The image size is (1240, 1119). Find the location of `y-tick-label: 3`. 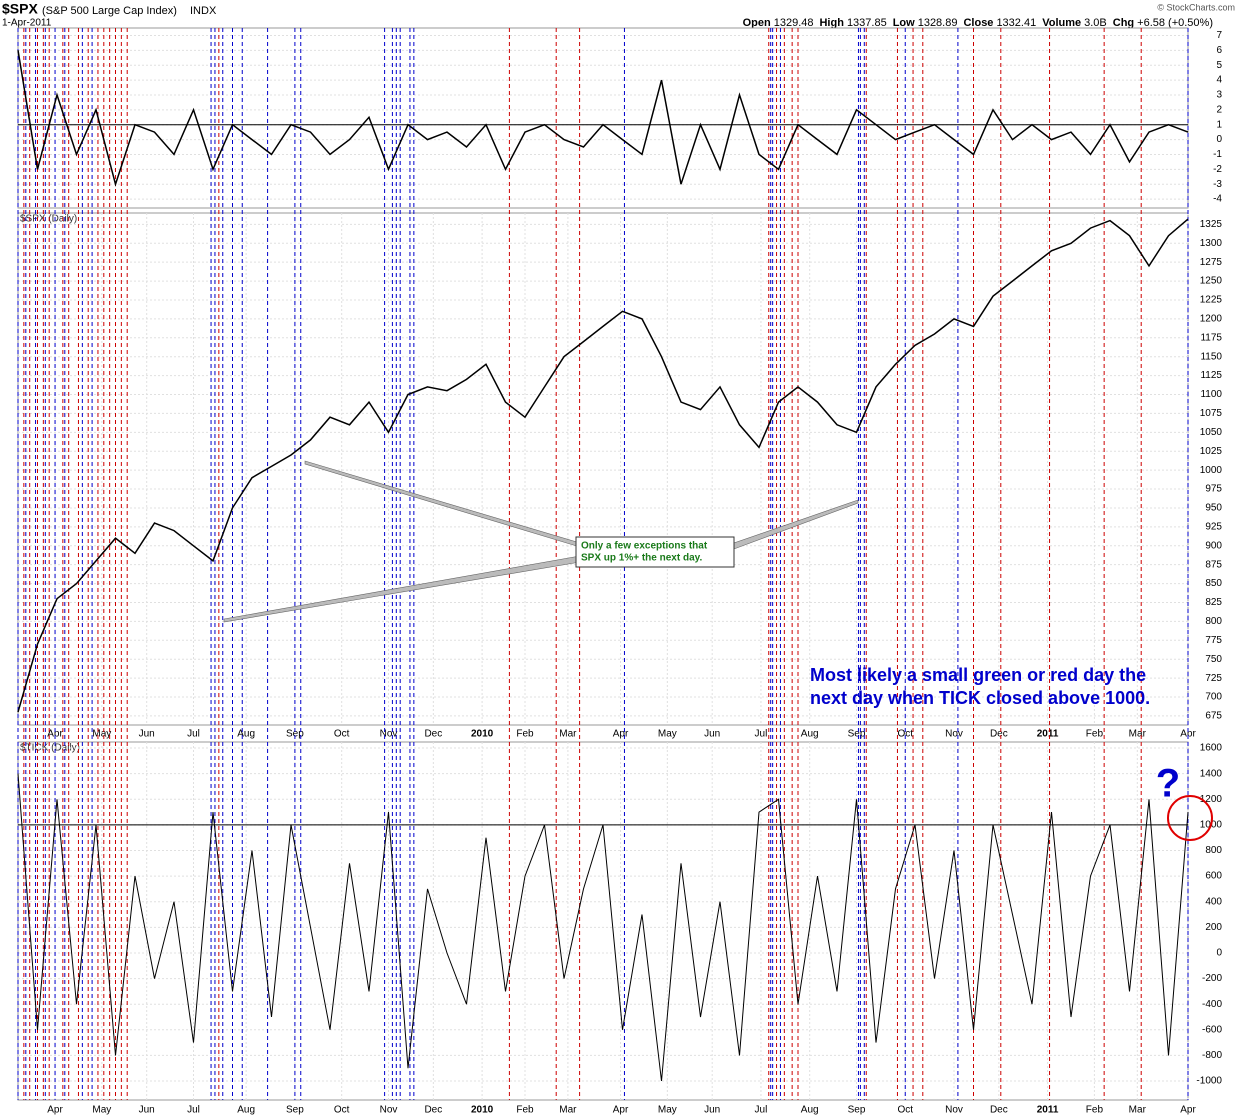

y-tick-label: 3 is located at coordinates (1219, 95).